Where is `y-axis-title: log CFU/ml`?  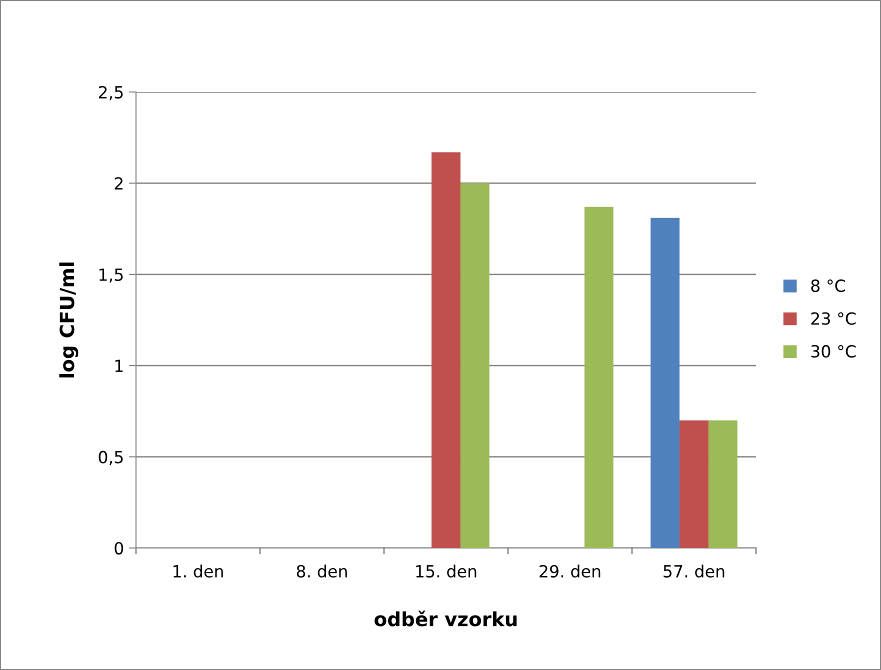 y-axis-title: log CFU/ml is located at coordinates (68, 320).